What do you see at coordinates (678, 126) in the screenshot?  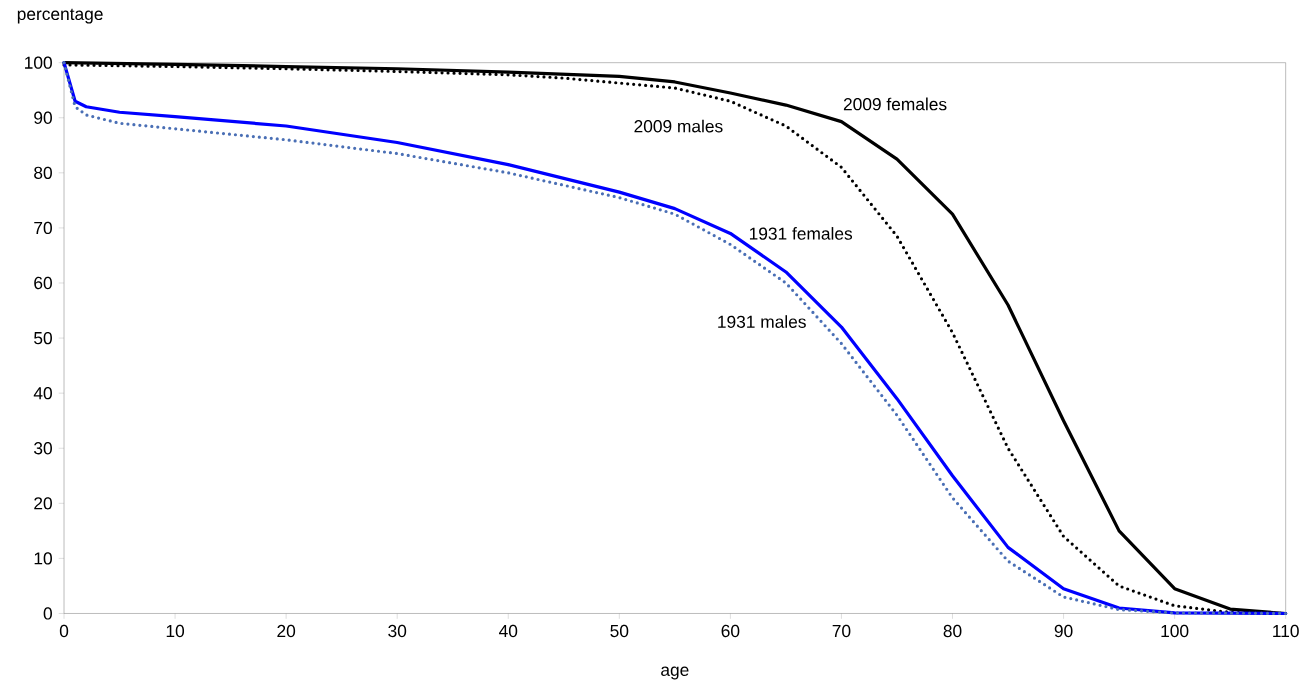 I see `series-label: 2009 males` at bounding box center [678, 126].